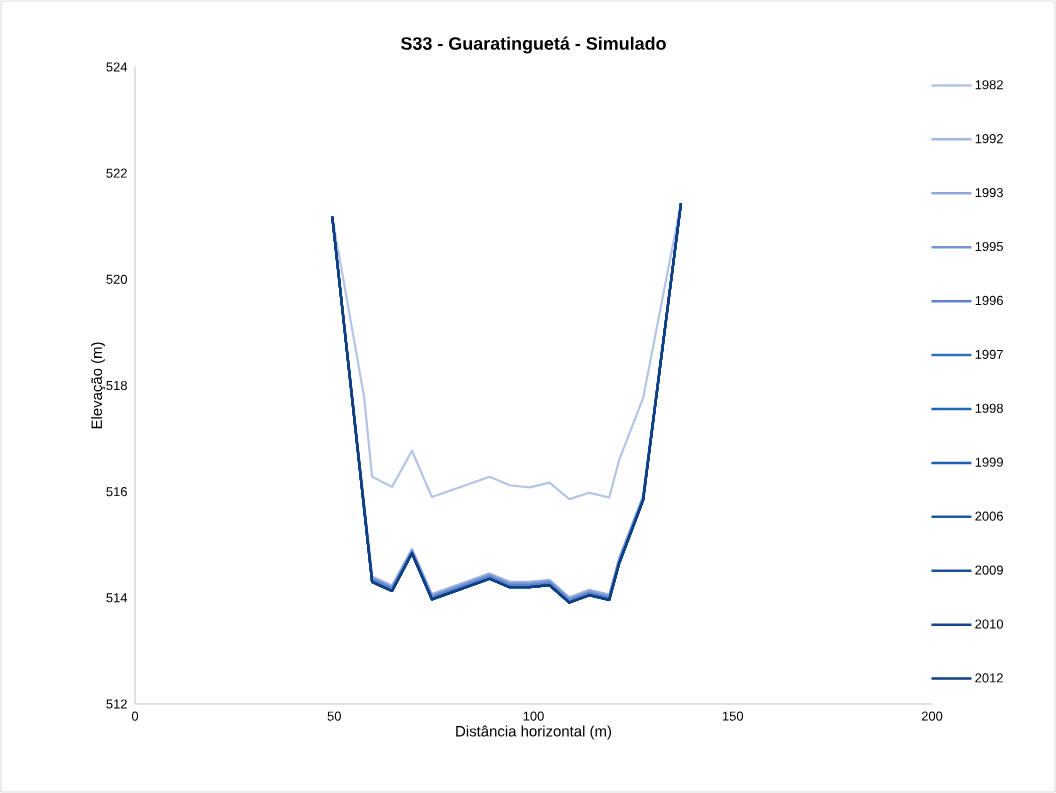  I want to click on legend-label: 2006, so click(989, 516).